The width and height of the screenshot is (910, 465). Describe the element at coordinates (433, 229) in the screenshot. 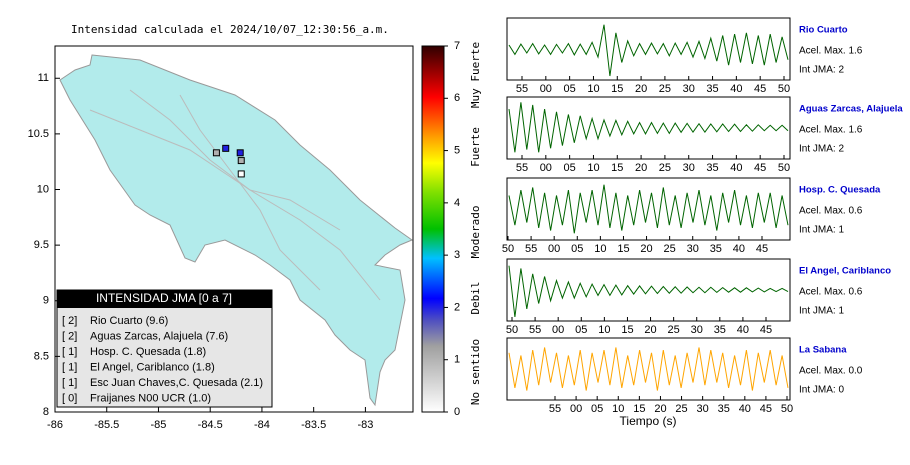

I see `colorbar` at that location.